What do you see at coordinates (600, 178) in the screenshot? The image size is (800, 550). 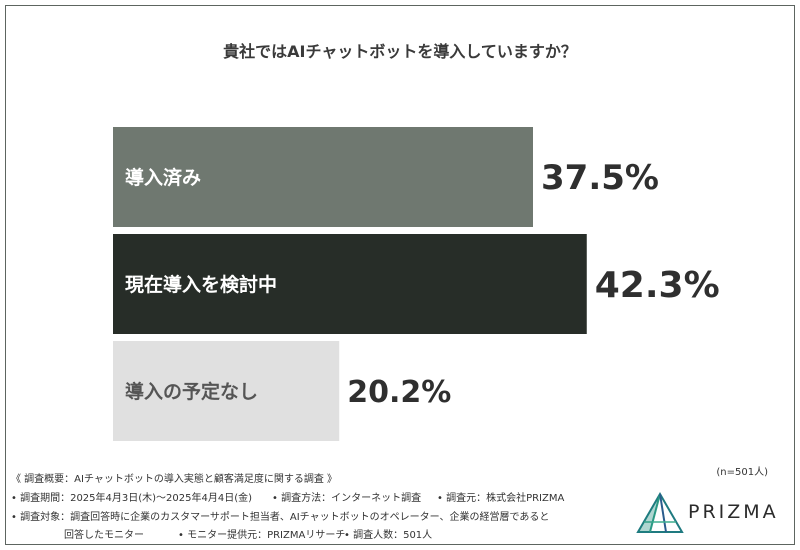 I see `value-label-1: 37.5%` at bounding box center [600, 178].